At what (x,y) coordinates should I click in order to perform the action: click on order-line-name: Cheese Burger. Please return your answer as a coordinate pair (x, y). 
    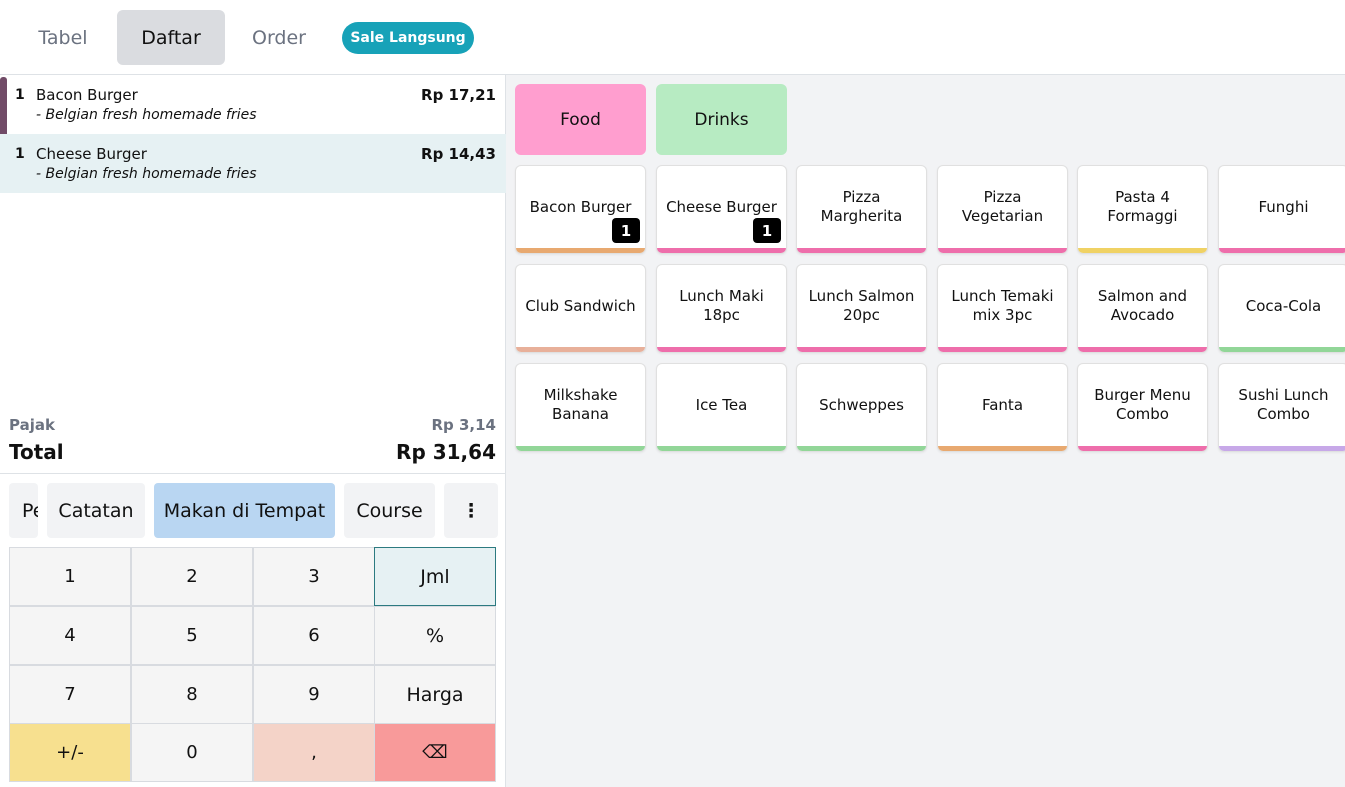
    Looking at the image, I should click on (91, 154).